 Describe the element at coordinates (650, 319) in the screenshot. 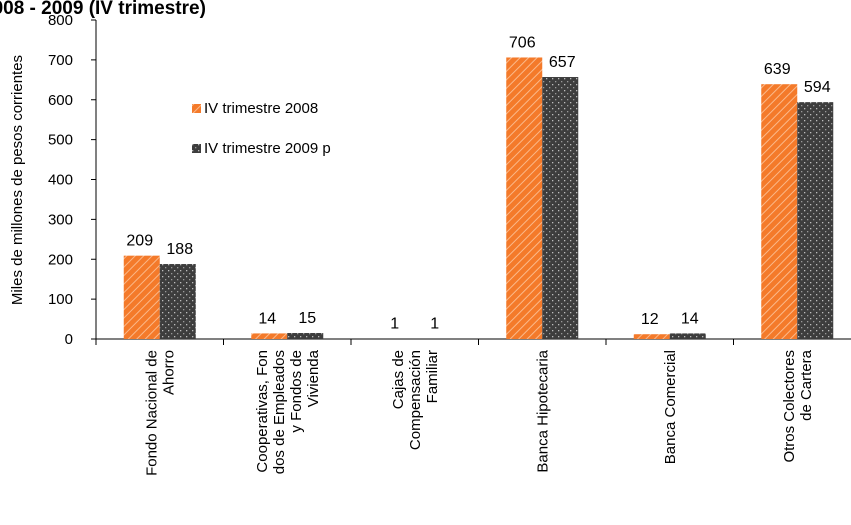

I see `data-label: 12` at that location.